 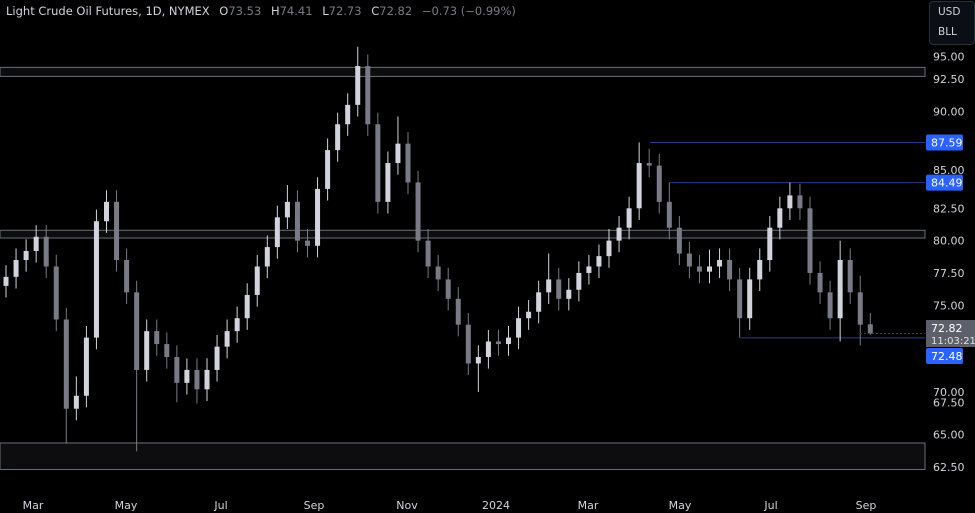 I want to click on unit-option: BLL, so click(x=947, y=32).